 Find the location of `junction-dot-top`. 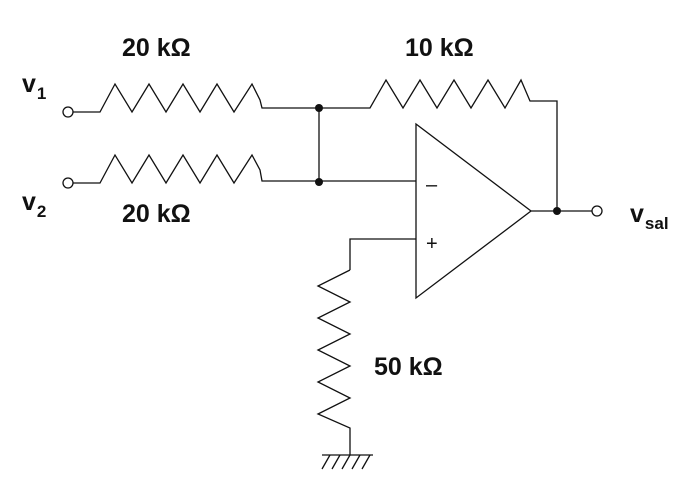

junction-dot-top is located at coordinates (319, 108).